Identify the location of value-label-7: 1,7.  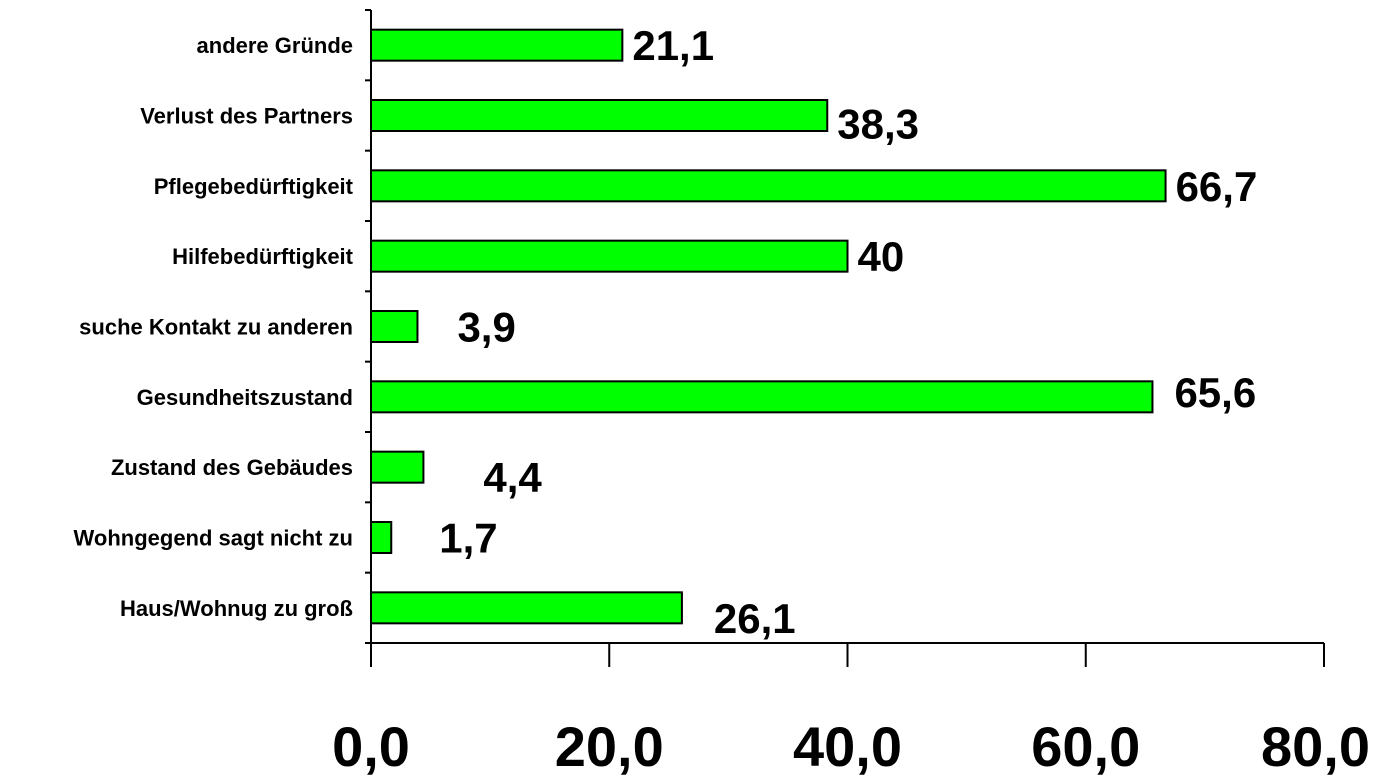
(468, 538).